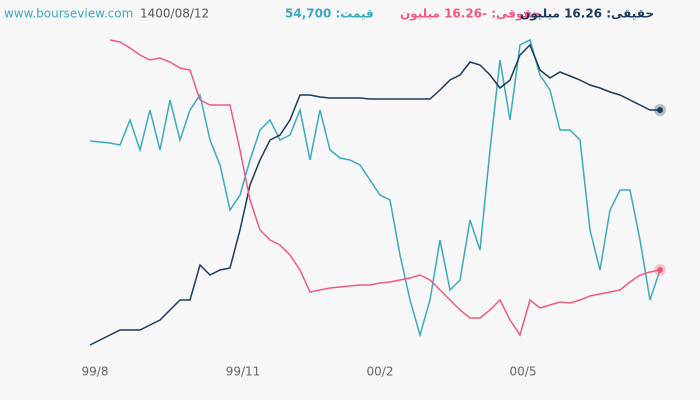  Describe the element at coordinates (95, 372) in the screenshot. I see `x-tick-label: 99/8` at that location.